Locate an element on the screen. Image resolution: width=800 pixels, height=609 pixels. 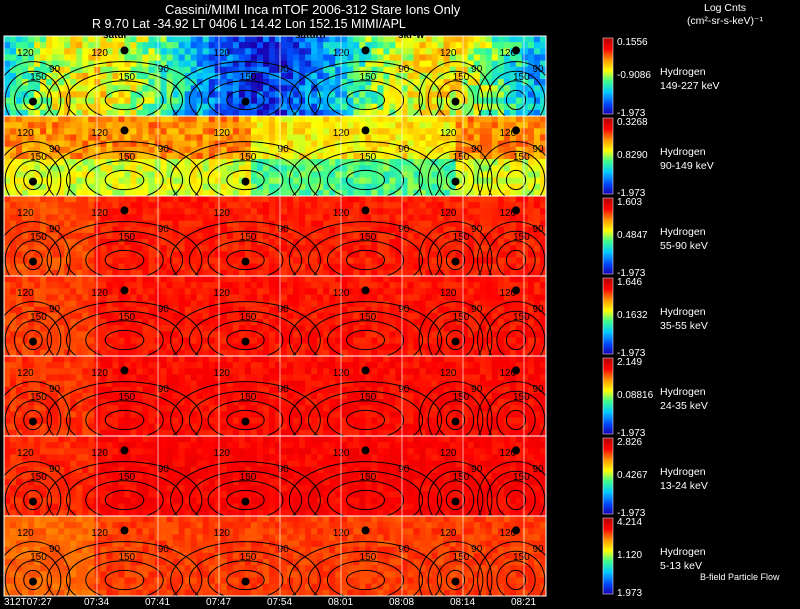
contour-pole-marker is located at coordinates (124, 130).